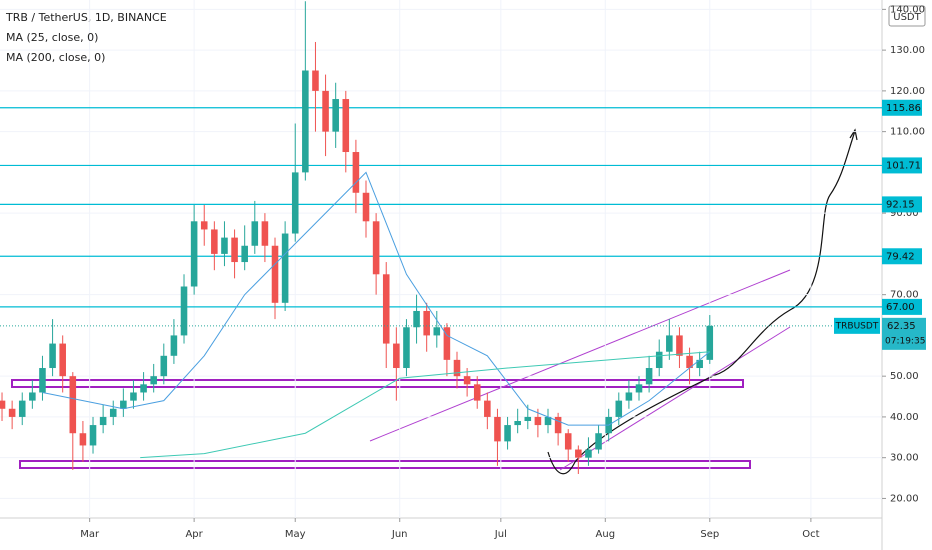 The width and height of the screenshot is (932, 550). What do you see at coordinates (904, 376) in the screenshot?
I see `y-tick-label: 50.00` at bounding box center [904, 376].